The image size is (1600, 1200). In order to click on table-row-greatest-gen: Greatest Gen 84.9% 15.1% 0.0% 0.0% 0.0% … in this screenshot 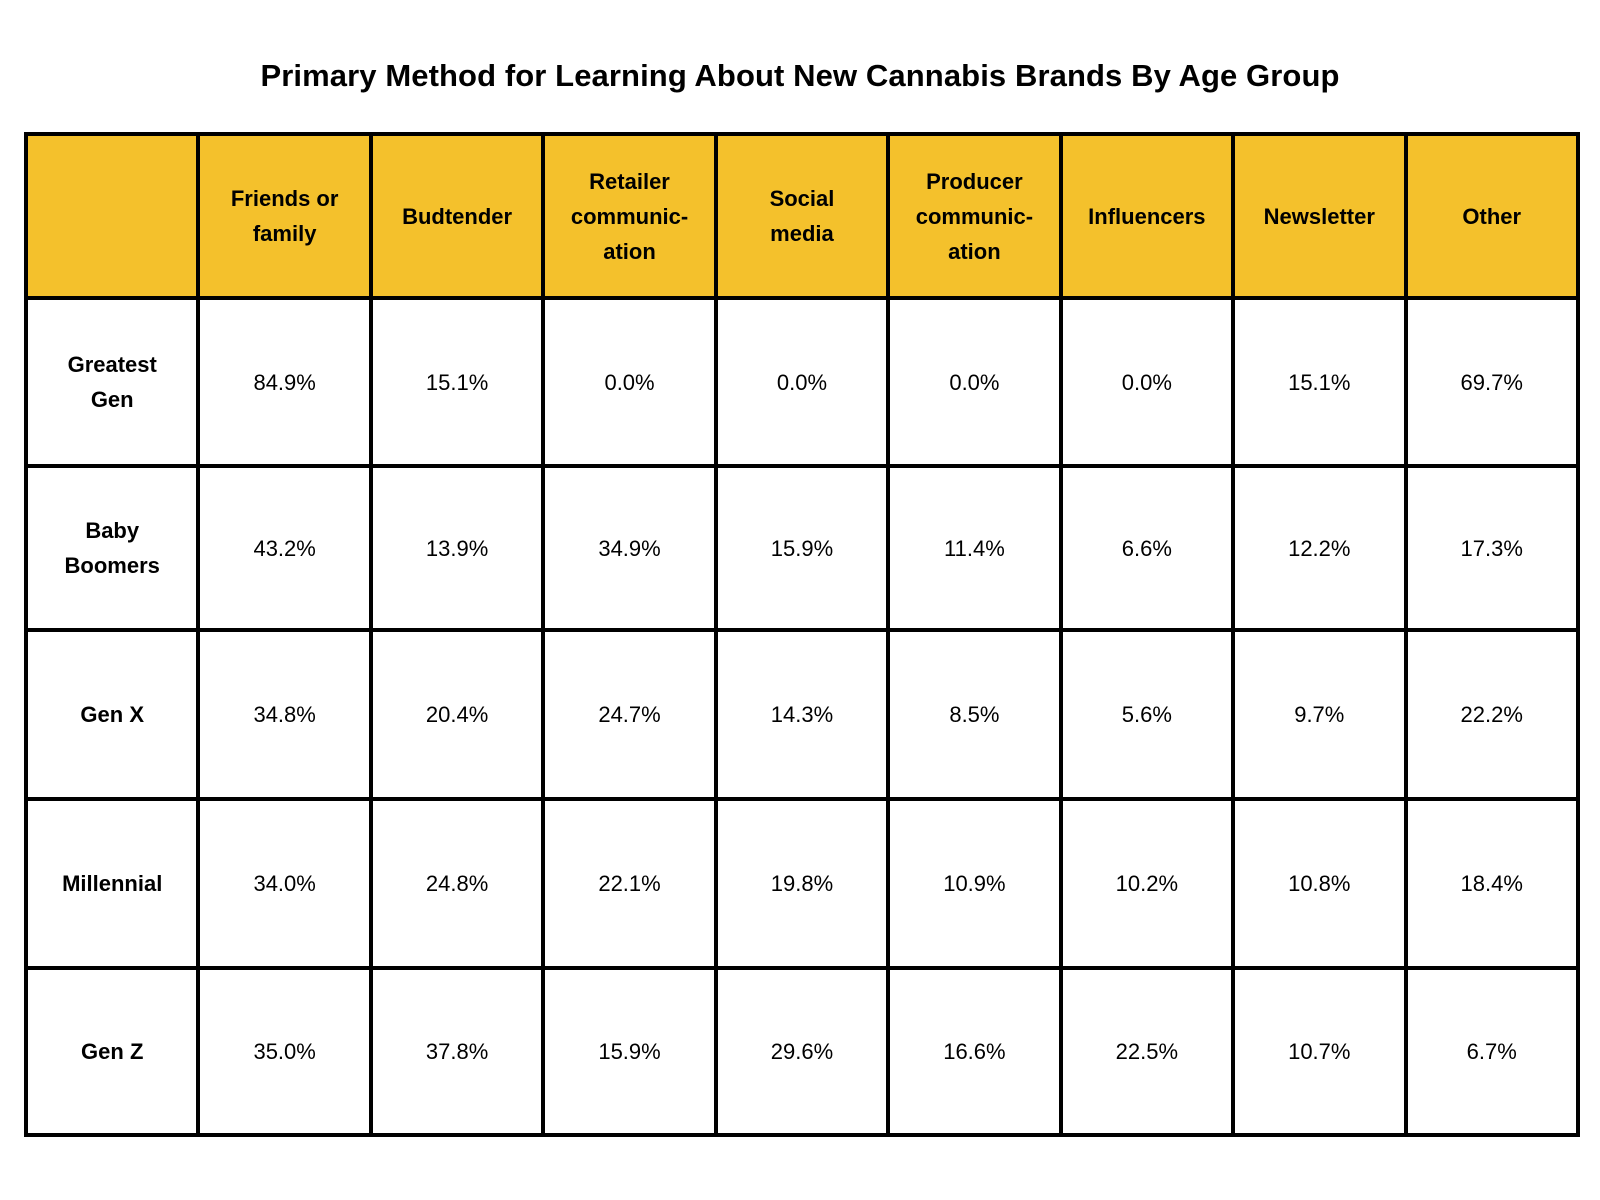, I will do `click(801, 382)`.